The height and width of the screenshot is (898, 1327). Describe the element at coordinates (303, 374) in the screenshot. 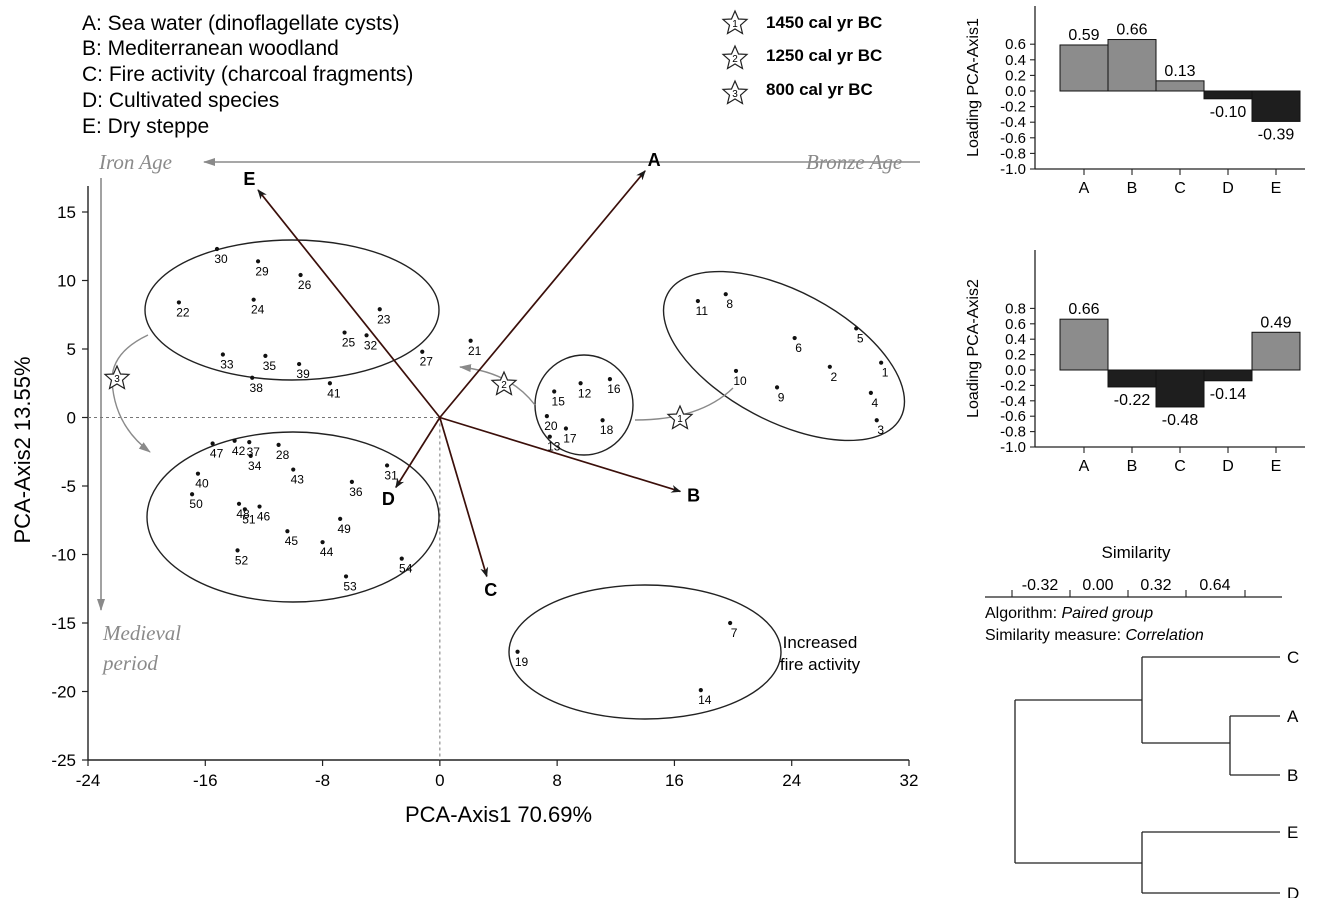

I see `sample-label: 39` at that location.